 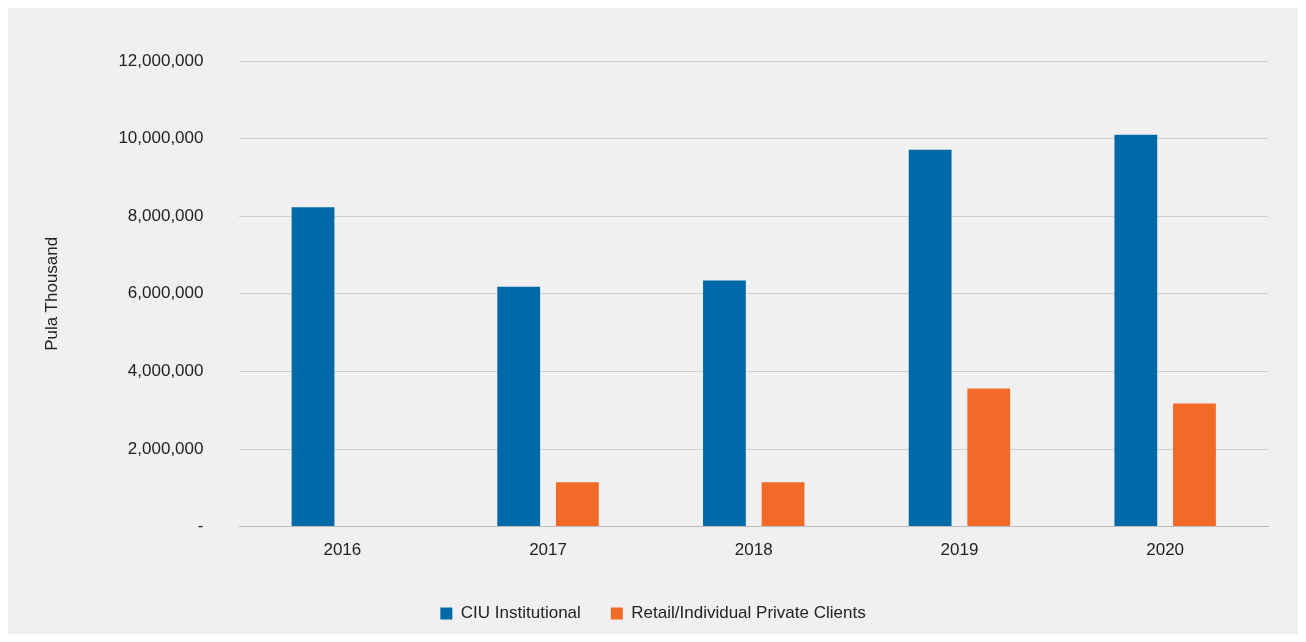 I want to click on y-tick-label: 6,000,000, so click(x=165, y=293).